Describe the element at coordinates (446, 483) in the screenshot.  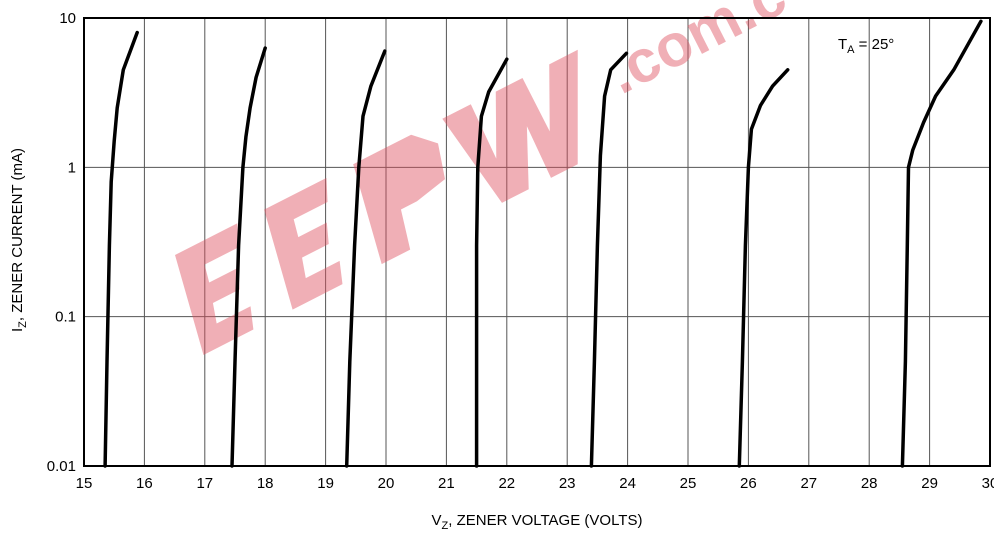
I see `x-tick-label: 21` at that location.